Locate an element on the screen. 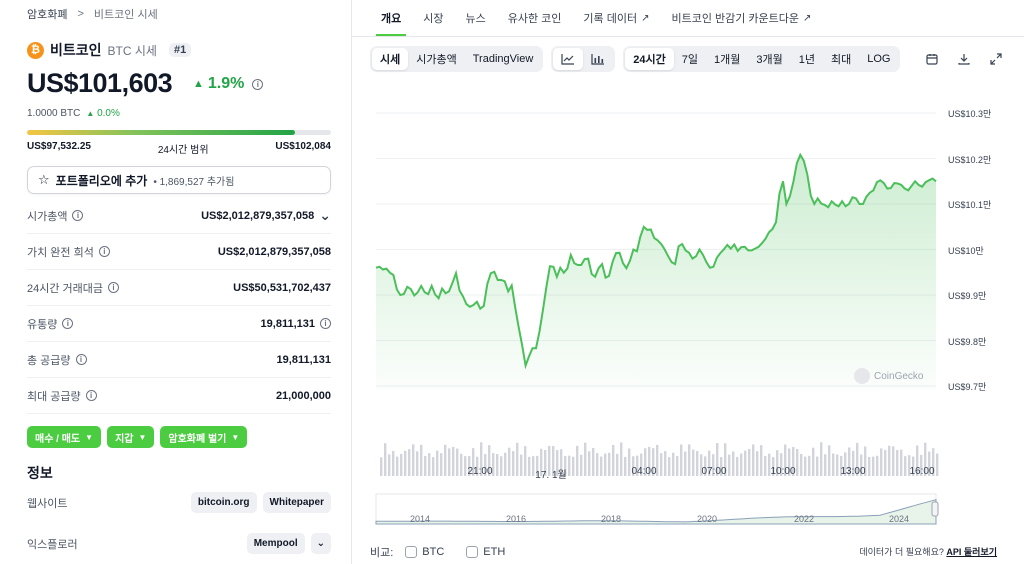 This screenshot has width=1024, height=564. checkbox-icon is located at coordinates (411, 552).